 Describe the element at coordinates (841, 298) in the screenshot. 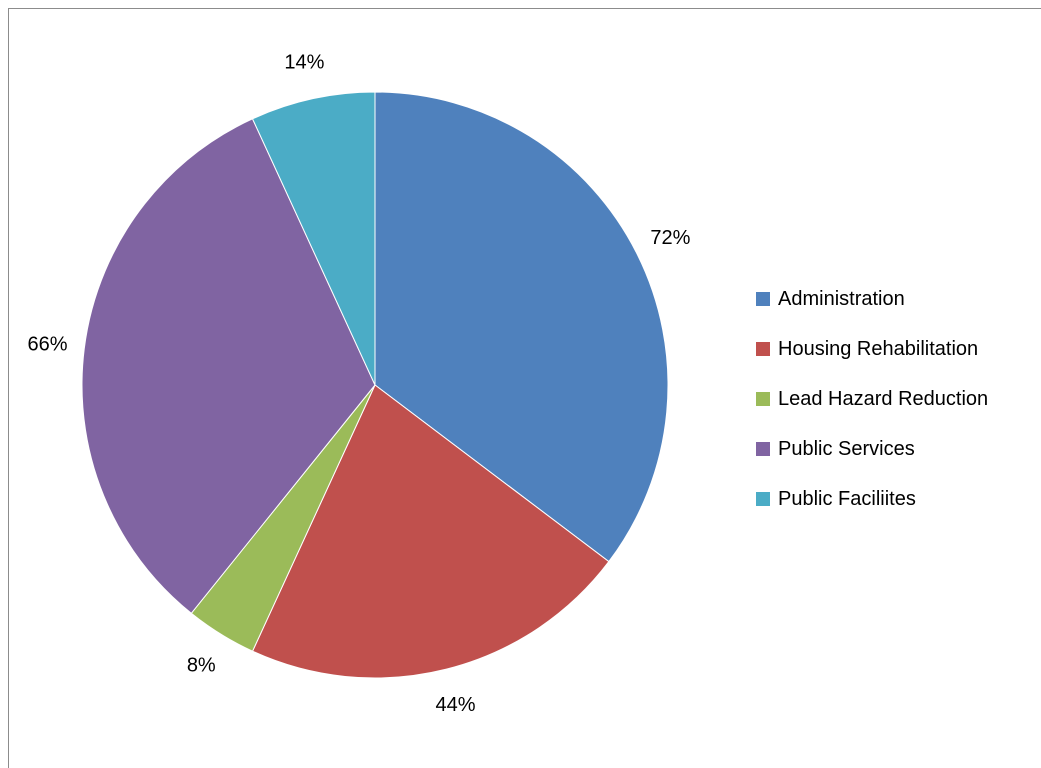

I see `legend-label: Administration` at that location.